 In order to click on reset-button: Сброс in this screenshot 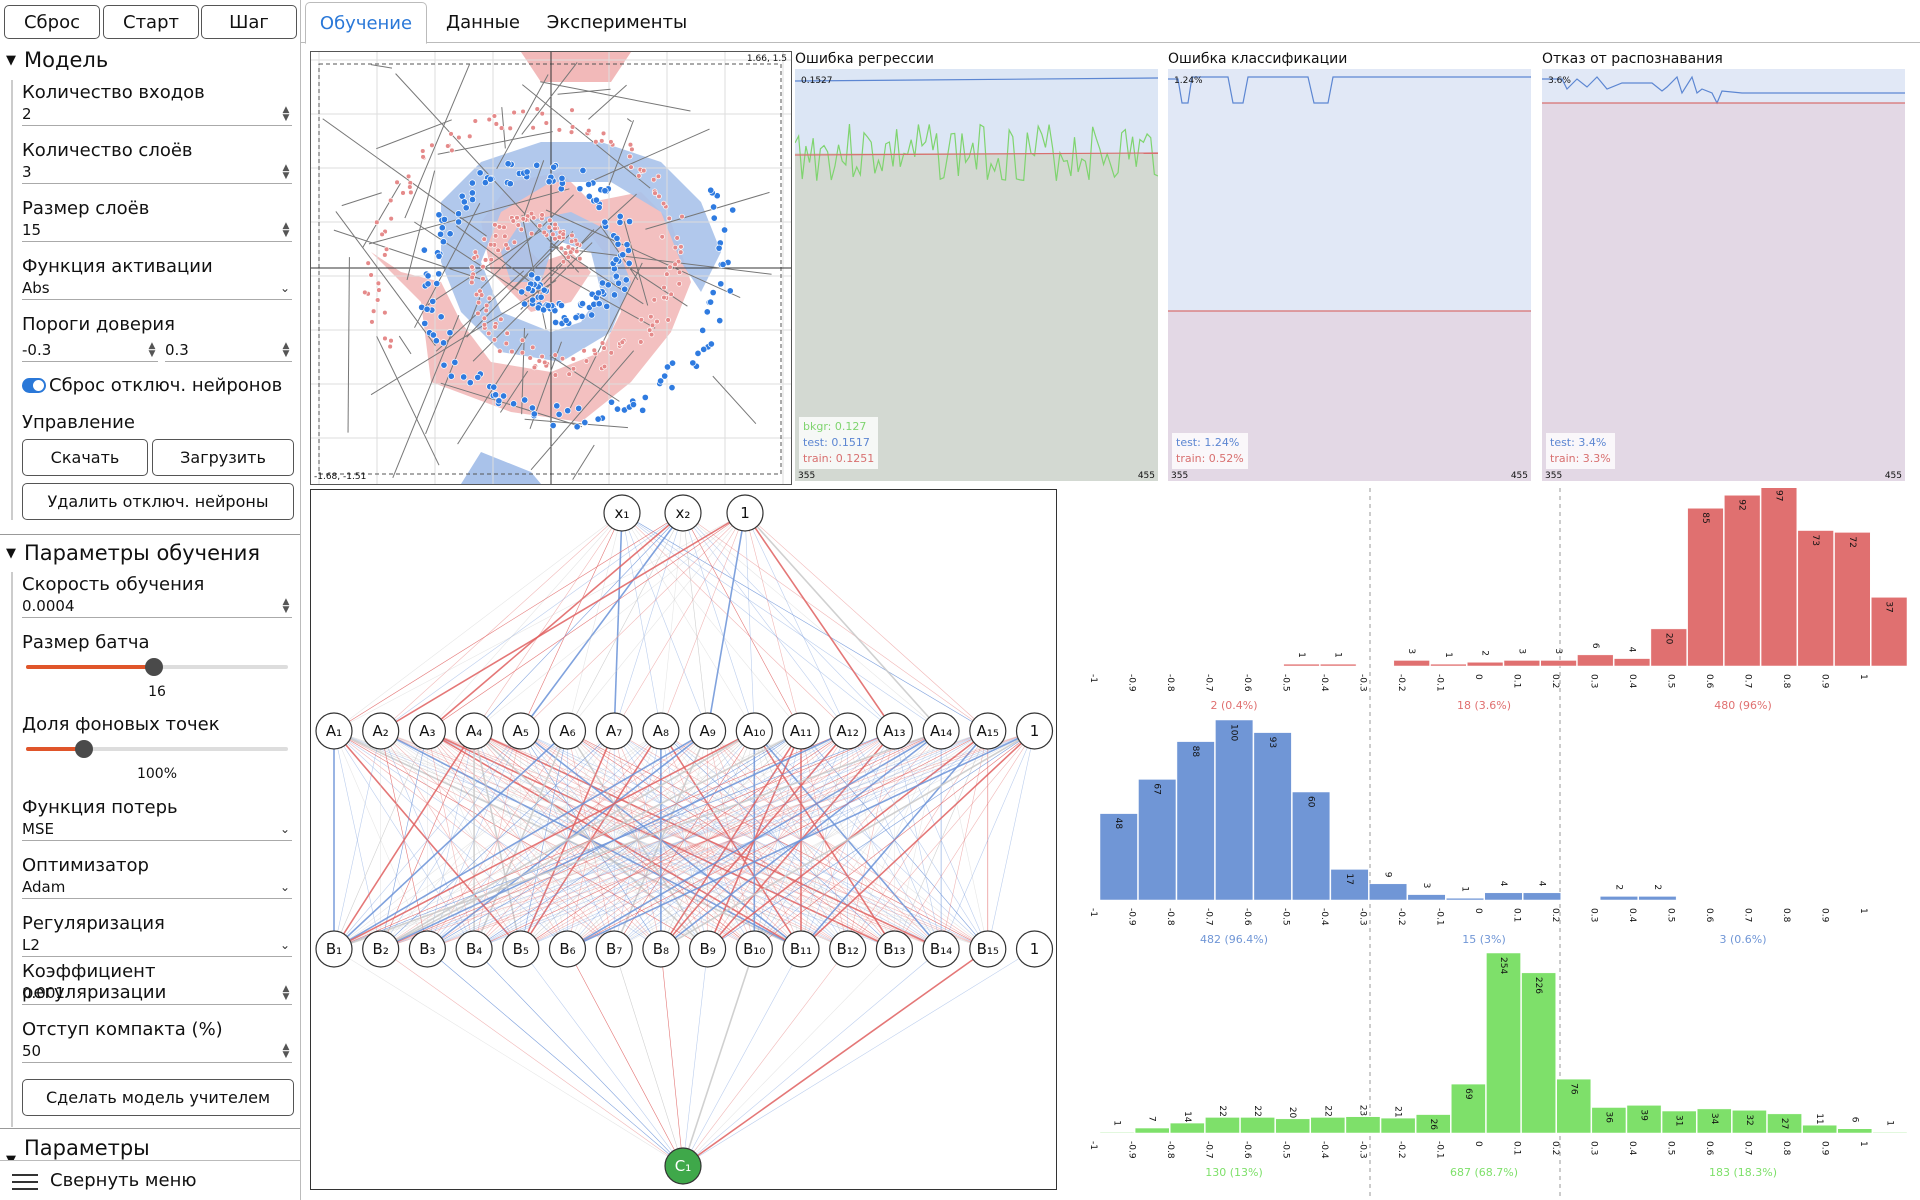, I will do `click(52, 22)`.